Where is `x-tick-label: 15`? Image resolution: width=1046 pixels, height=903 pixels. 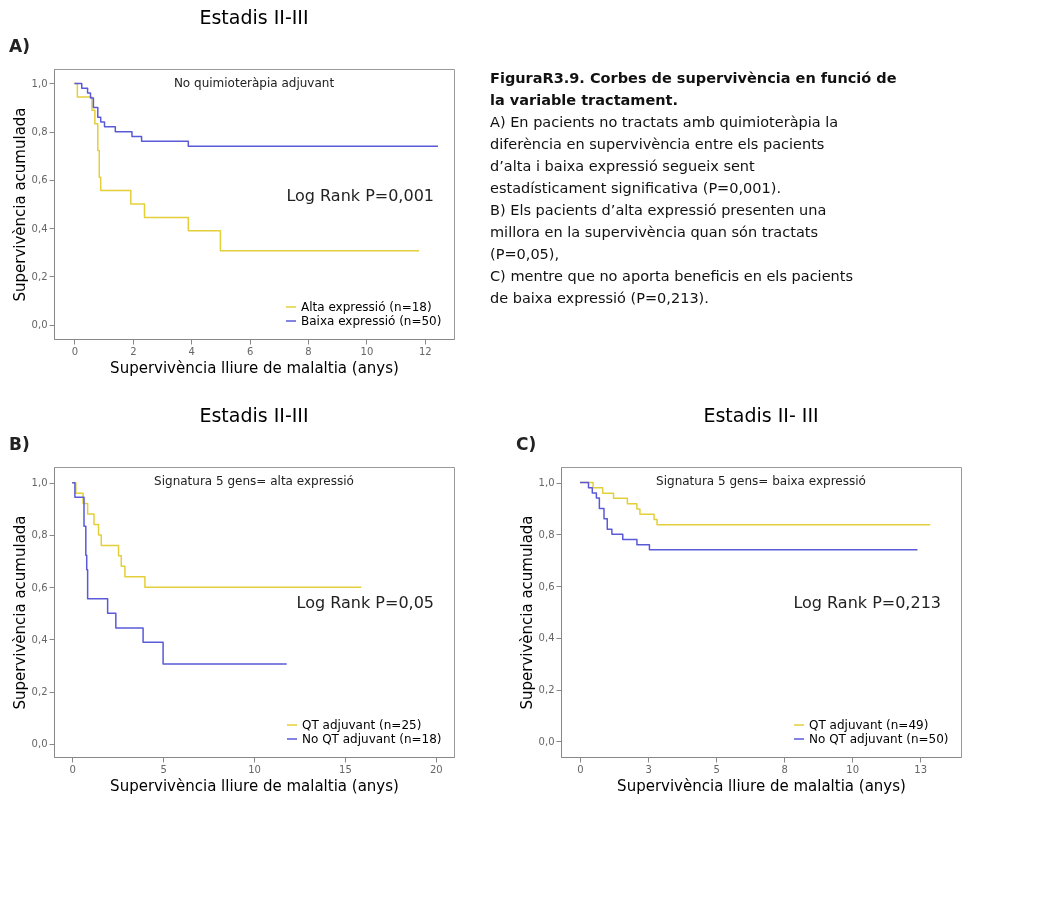
x-tick-label: 15 is located at coordinates (345, 769).